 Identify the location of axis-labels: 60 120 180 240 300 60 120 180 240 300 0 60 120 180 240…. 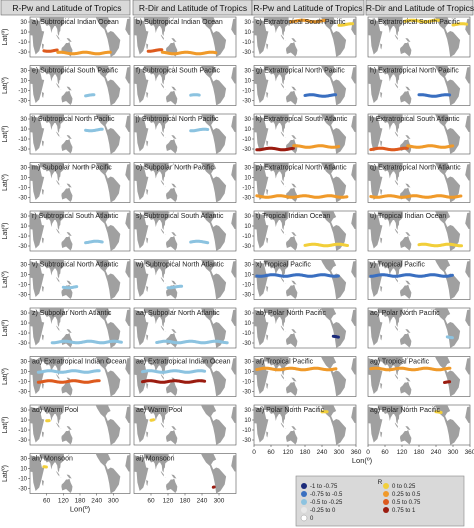
(258, 479).